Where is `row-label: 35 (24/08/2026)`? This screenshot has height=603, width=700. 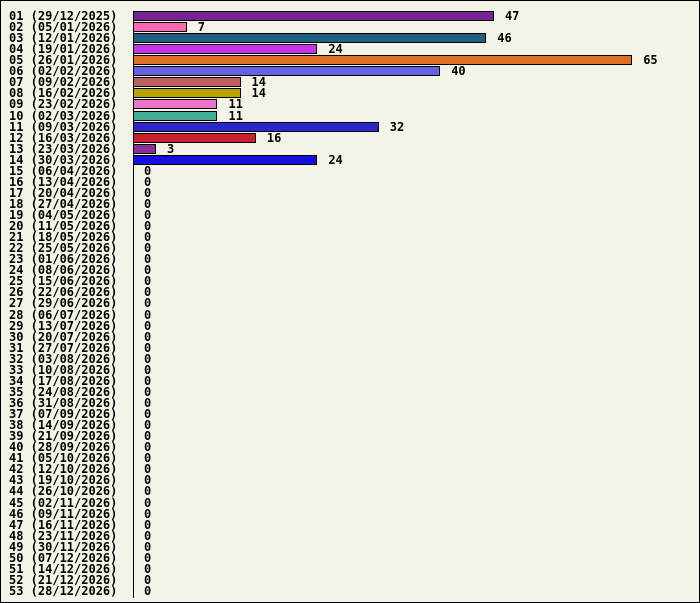 row-label: 35 (24/08/2026) is located at coordinates (63, 391).